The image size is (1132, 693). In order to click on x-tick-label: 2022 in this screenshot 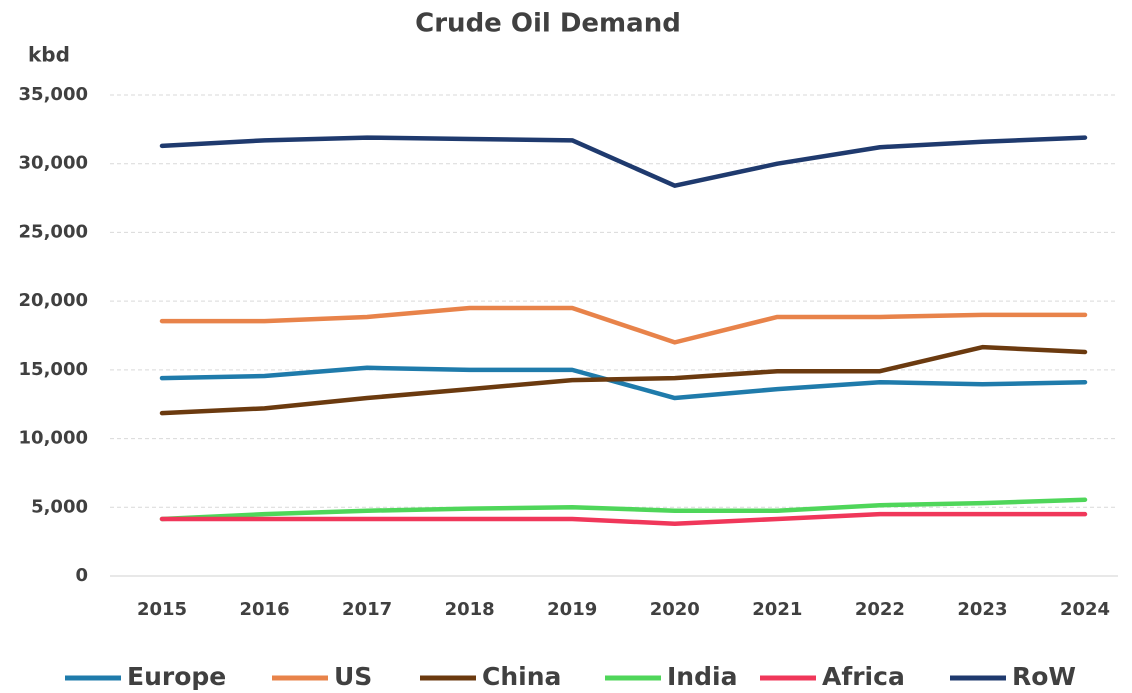, I will do `click(880, 609)`.